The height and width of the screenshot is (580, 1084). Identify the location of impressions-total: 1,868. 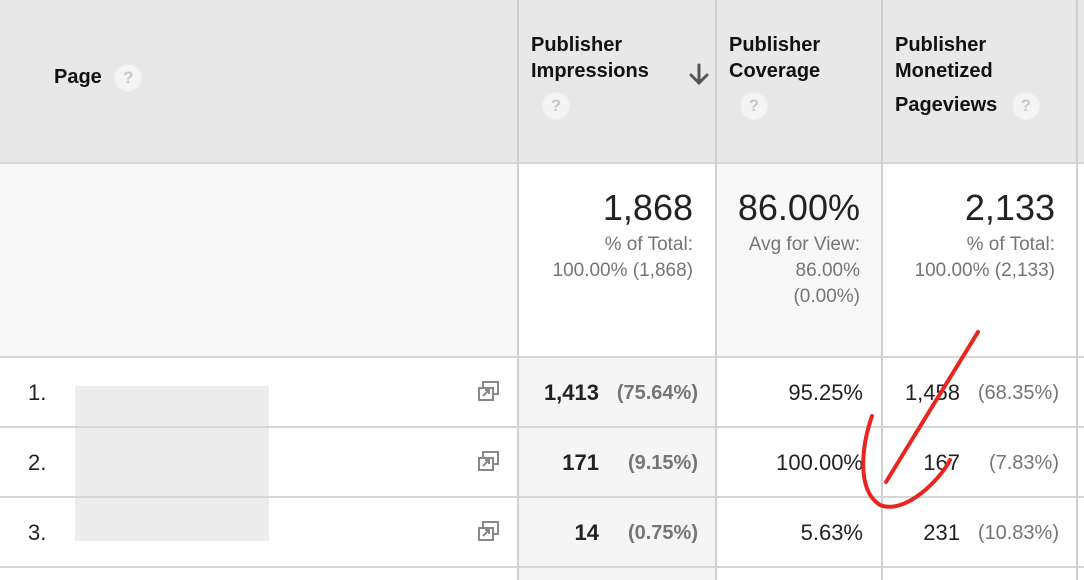
(647, 207).